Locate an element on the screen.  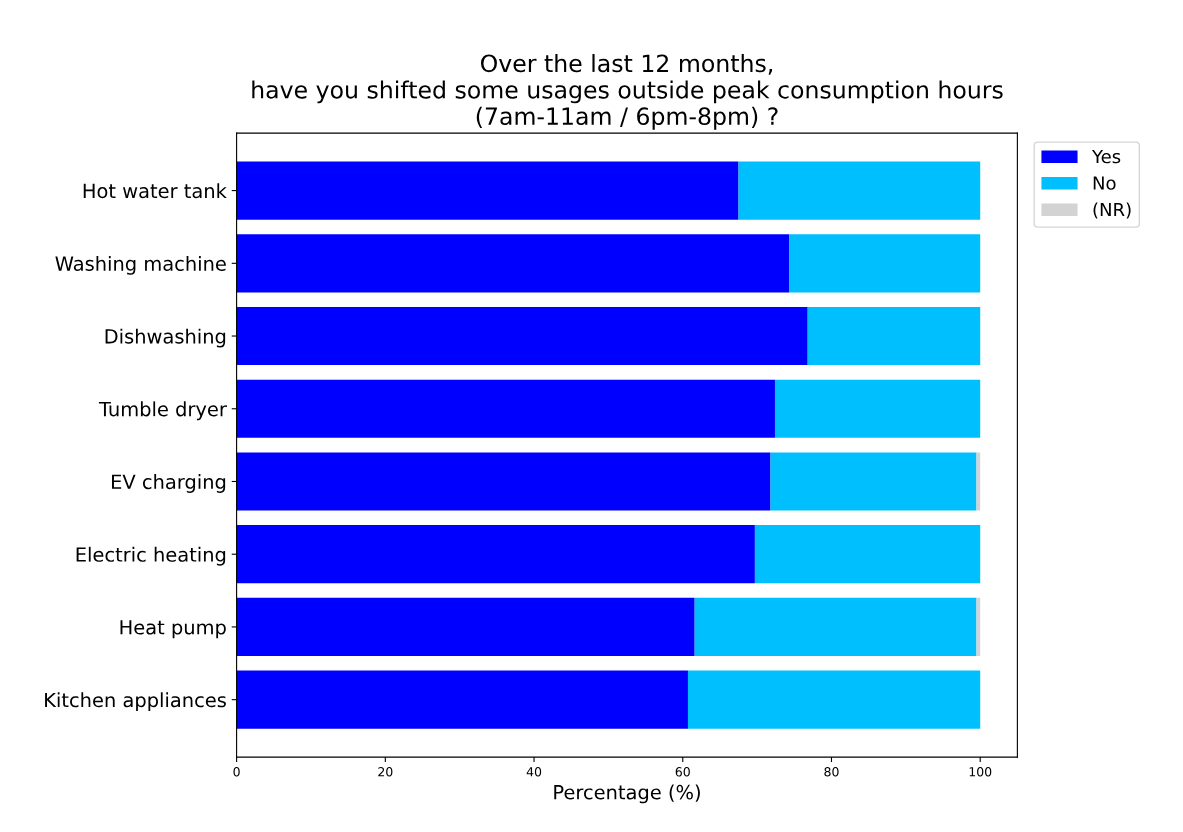
y-tick-label: Heat pump is located at coordinates (173, 629).